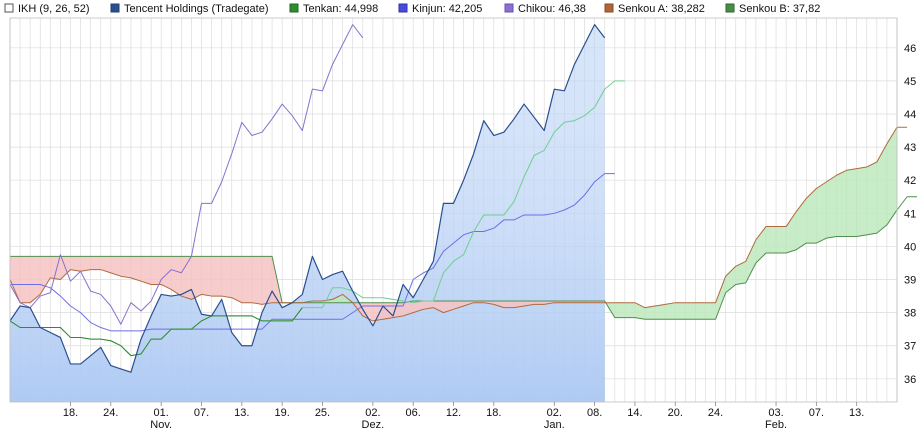  Describe the element at coordinates (661, 9) in the screenshot. I see `legend-entry: Senkou A: 38,282` at that location.